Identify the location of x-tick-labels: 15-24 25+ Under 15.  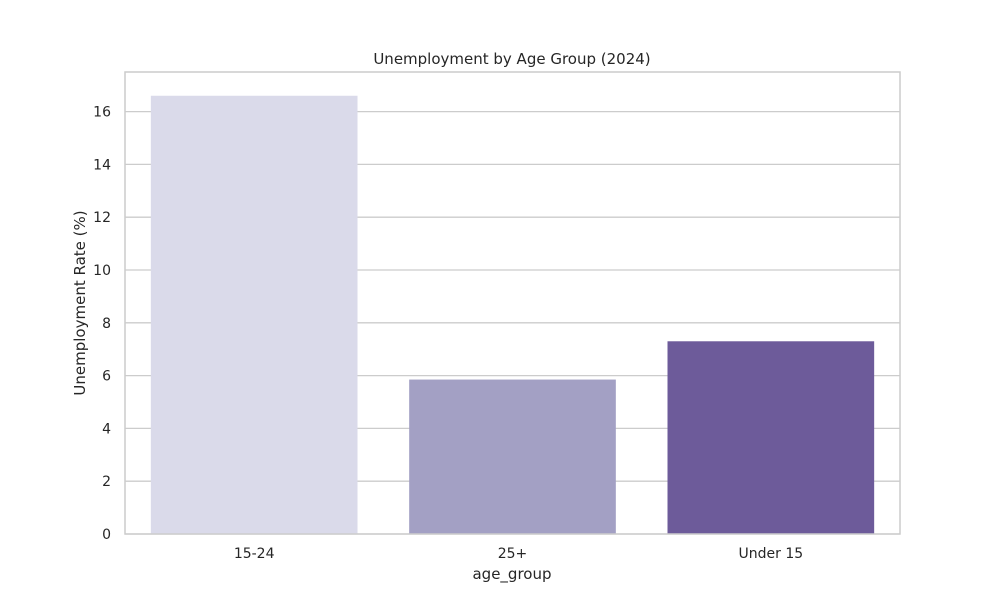
(518, 554).